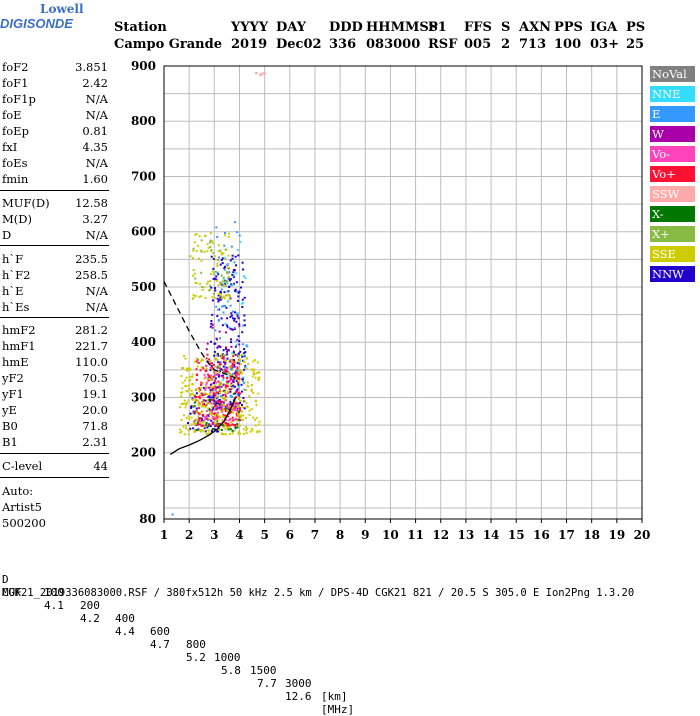 The width and height of the screenshot is (700, 716). Describe the element at coordinates (10, 426) in the screenshot. I see `param-name: B0` at that location.